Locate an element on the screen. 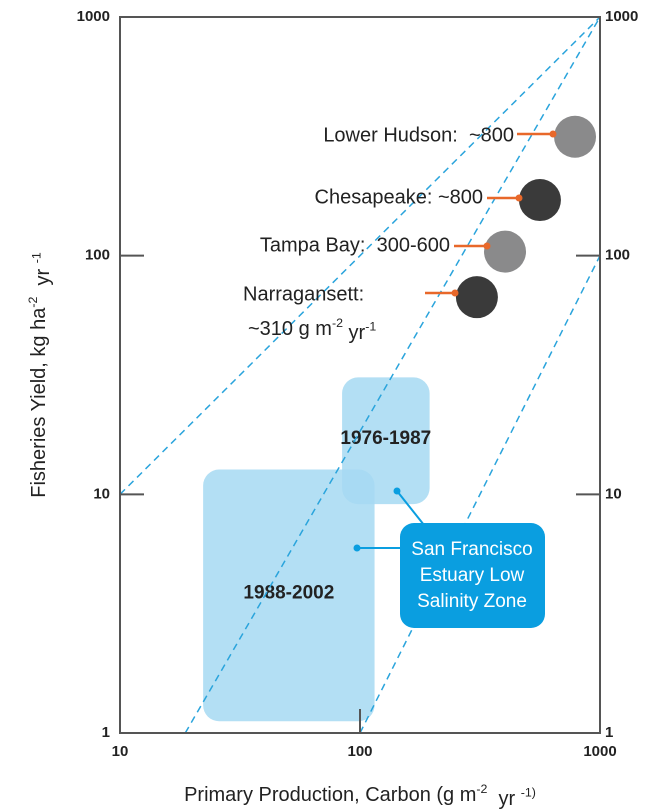 This screenshot has width=653, height=812. y-tick-label: 10 is located at coordinates (101, 493).